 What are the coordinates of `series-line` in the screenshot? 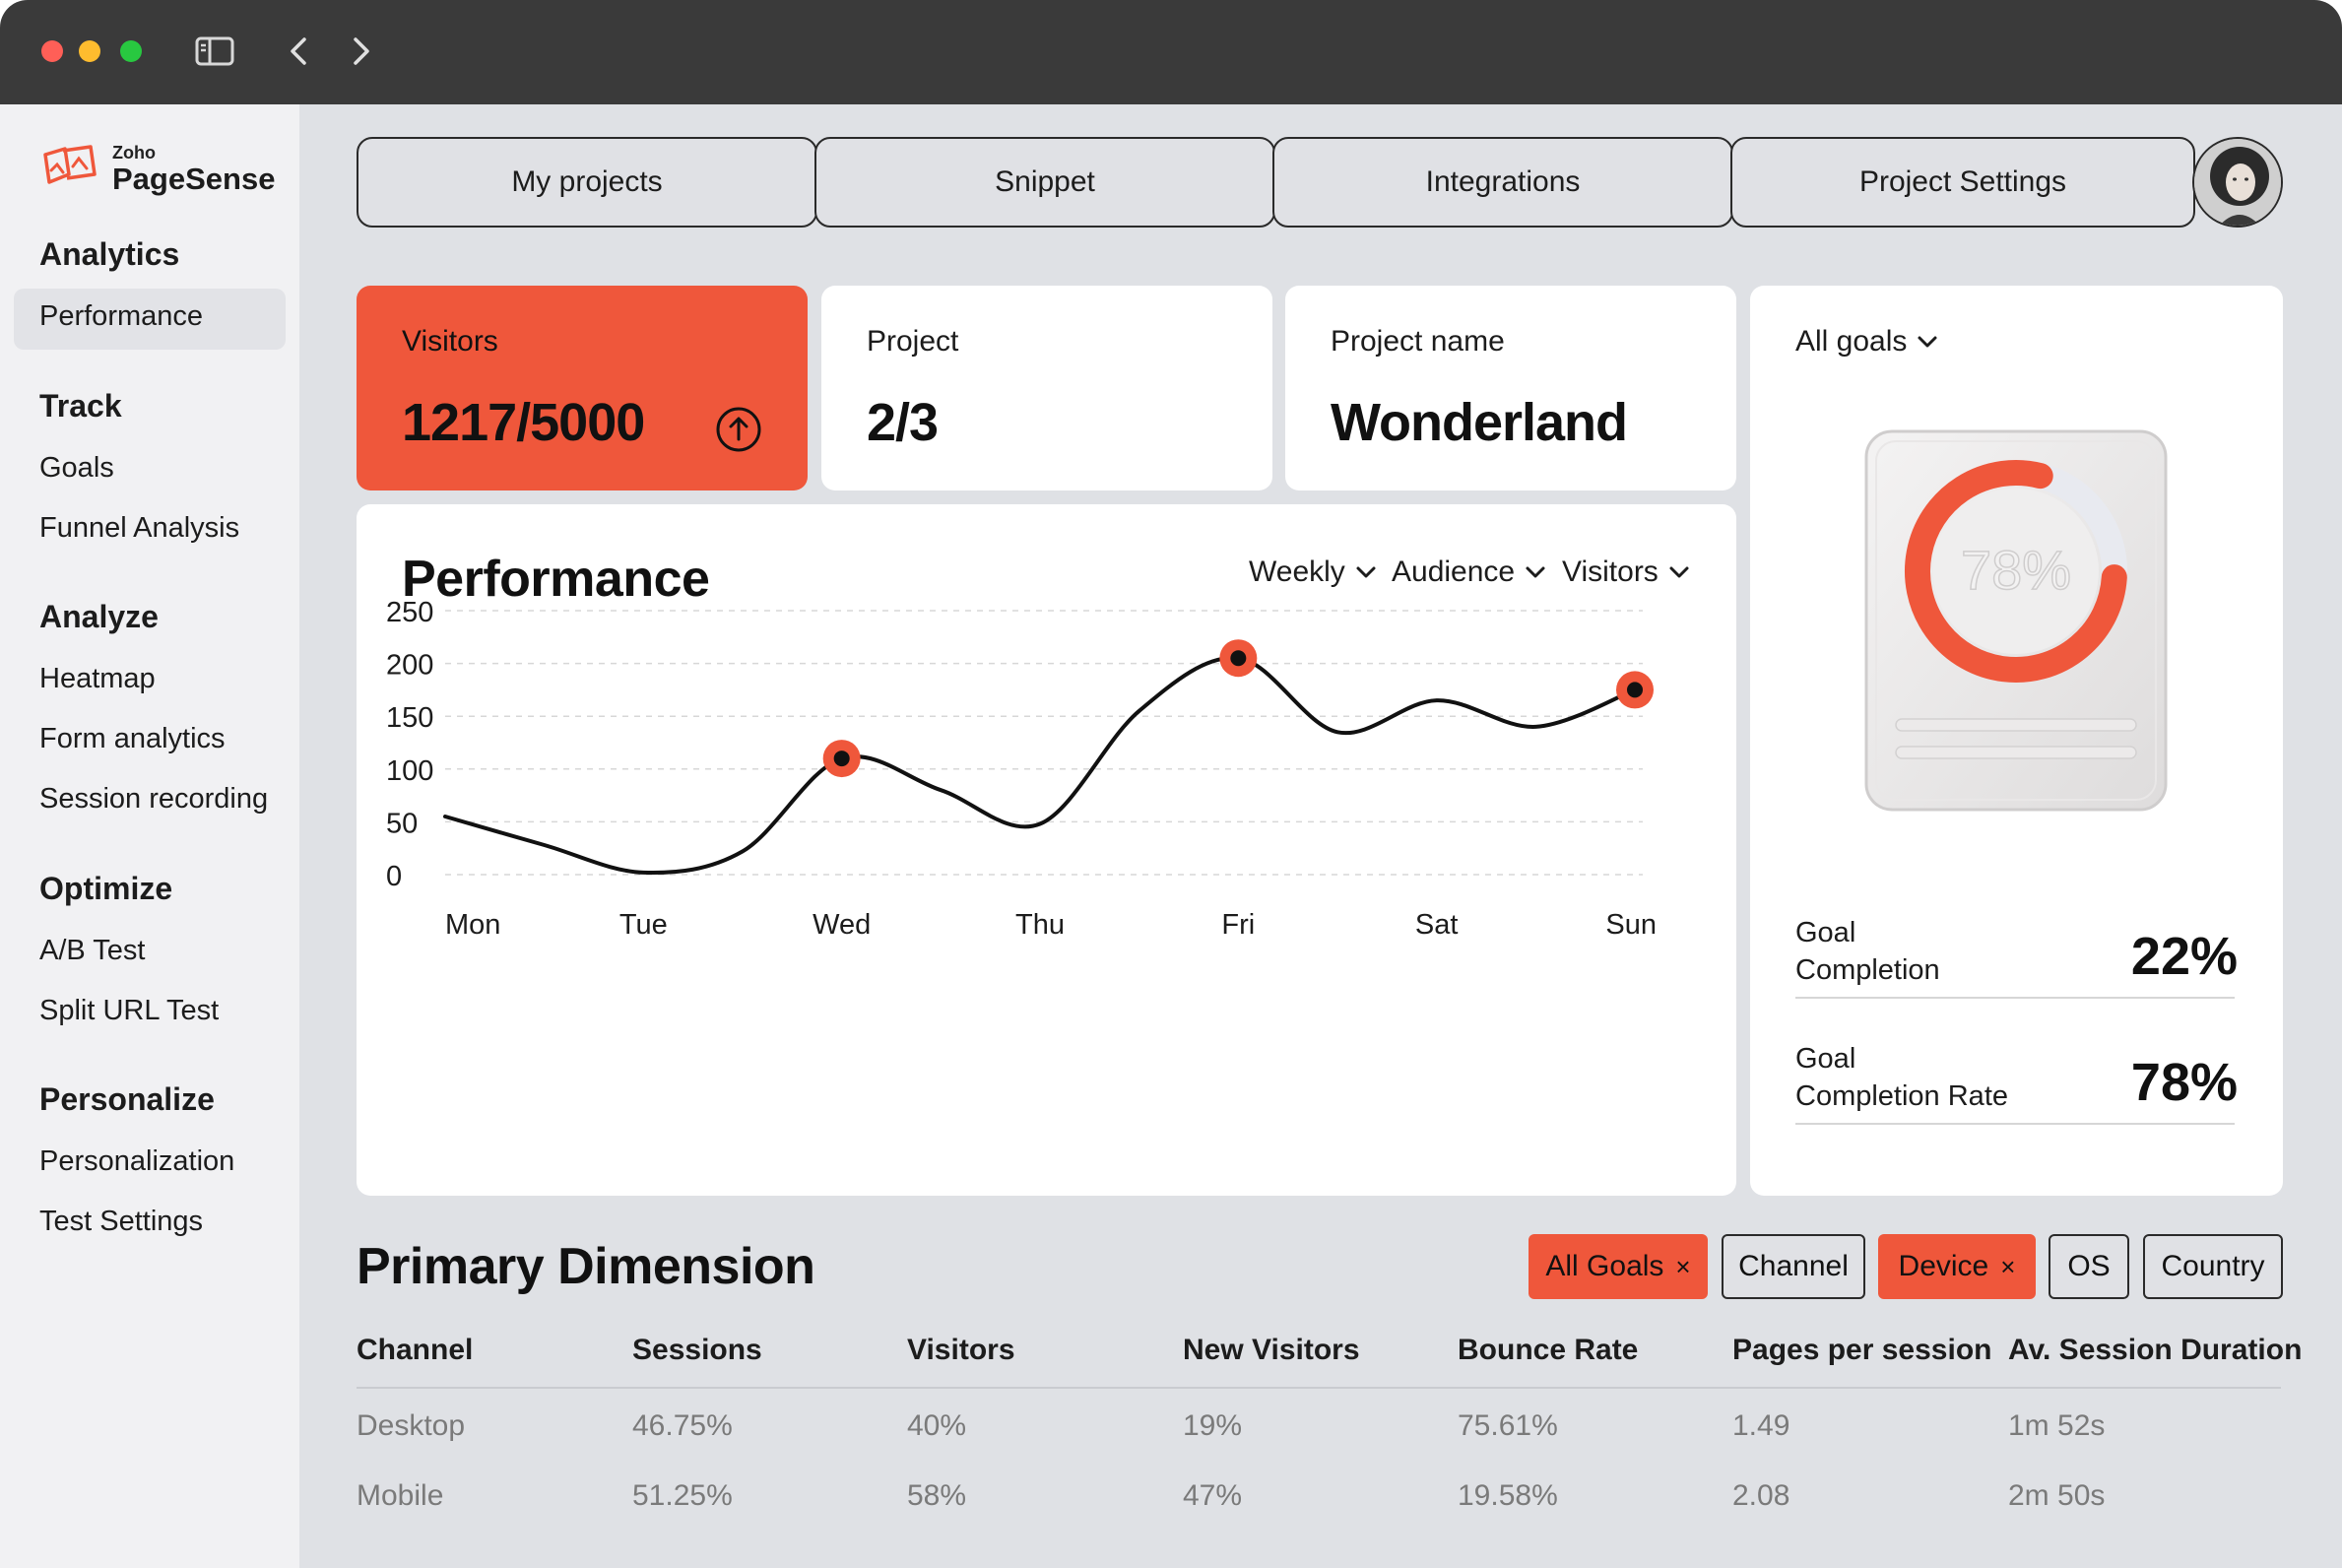 It's located at (1040, 766).